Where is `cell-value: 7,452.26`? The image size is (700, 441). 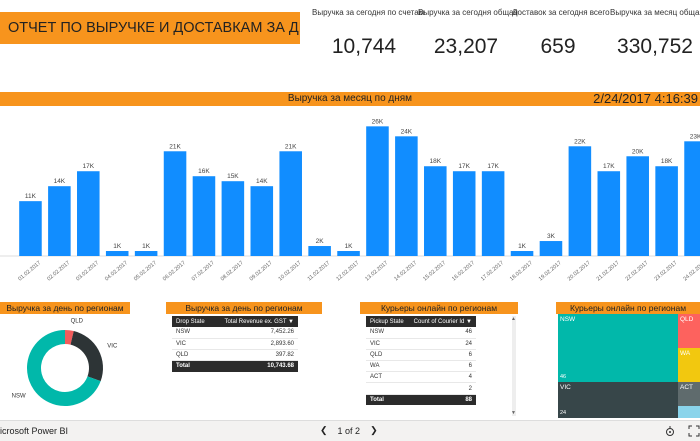 cell-value: 7,452.26 is located at coordinates (255, 333).